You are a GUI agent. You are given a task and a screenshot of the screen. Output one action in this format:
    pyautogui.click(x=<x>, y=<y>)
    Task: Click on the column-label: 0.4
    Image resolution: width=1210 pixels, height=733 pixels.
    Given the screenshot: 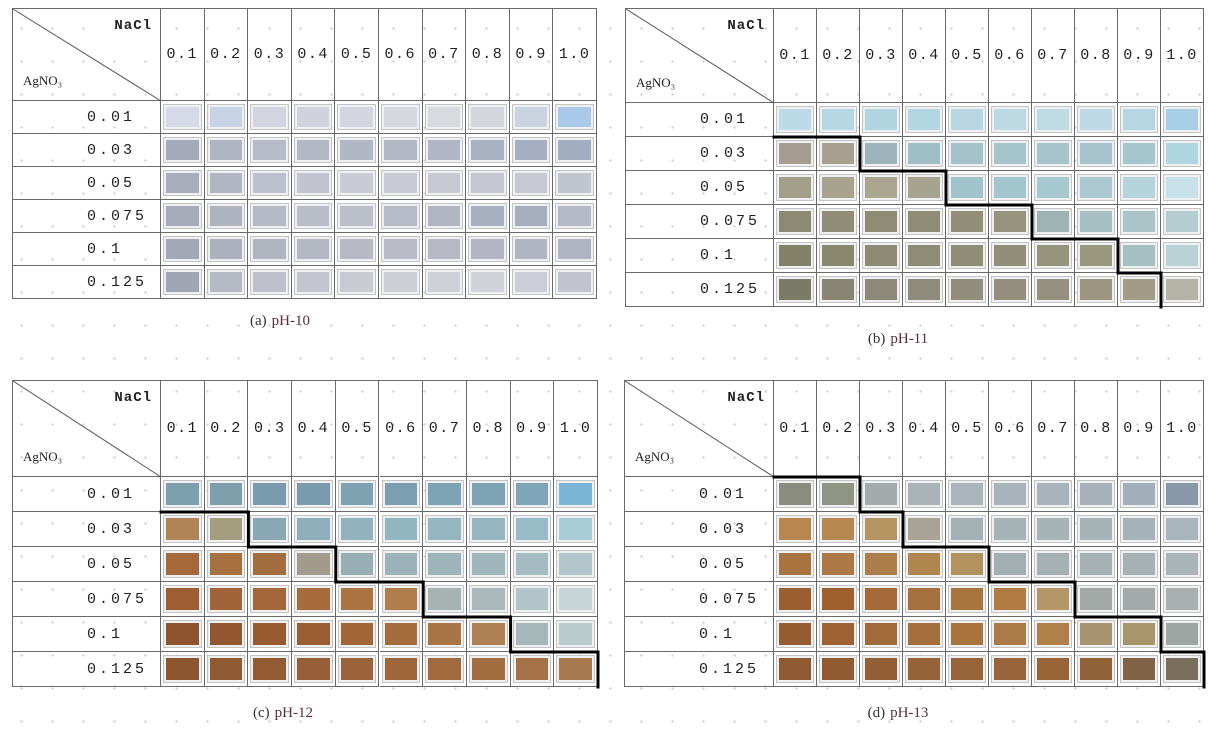 What is the action you would take?
    pyautogui.click(x=924, y=56)
    